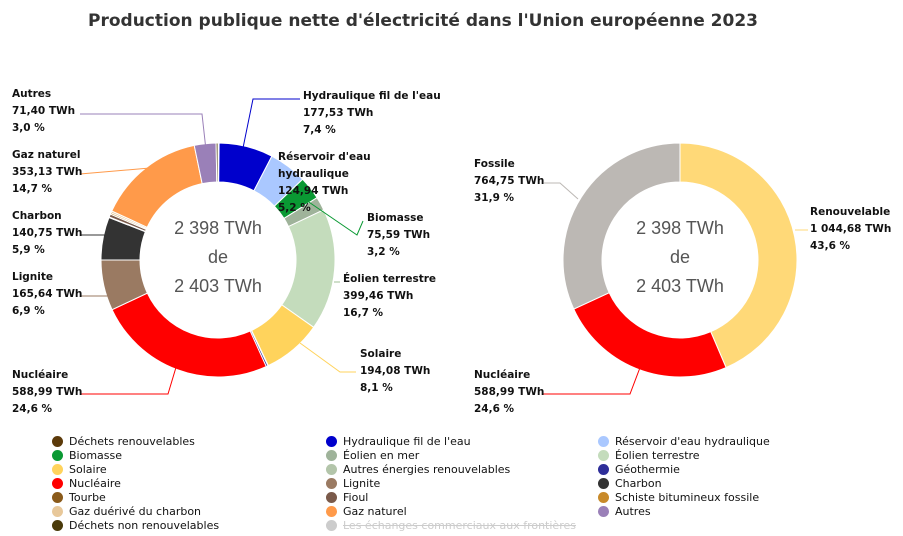 The width and height of the screenshot is (903, 536). I want to click on legend-item-charbon: Charbon, so click(630, 483).